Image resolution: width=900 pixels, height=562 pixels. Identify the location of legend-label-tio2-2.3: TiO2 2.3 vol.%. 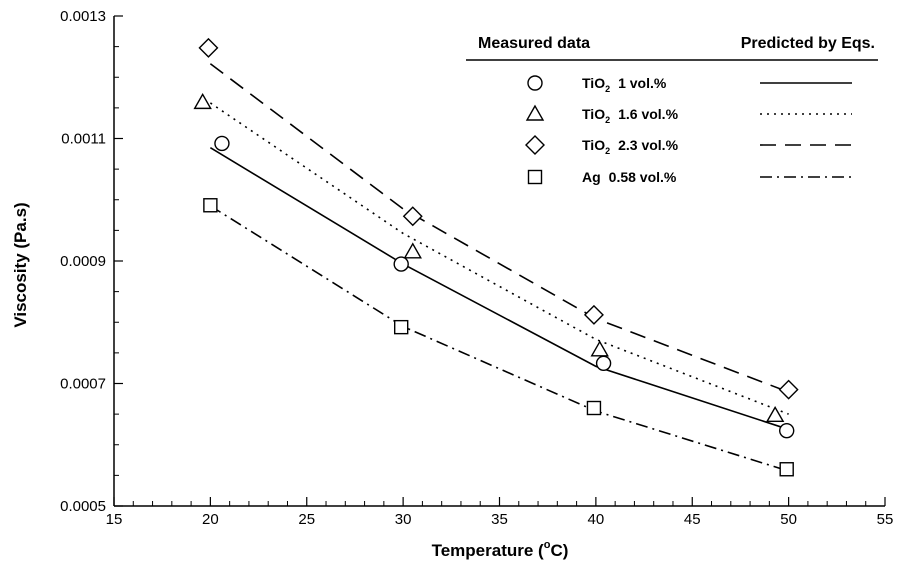
(630, 146).